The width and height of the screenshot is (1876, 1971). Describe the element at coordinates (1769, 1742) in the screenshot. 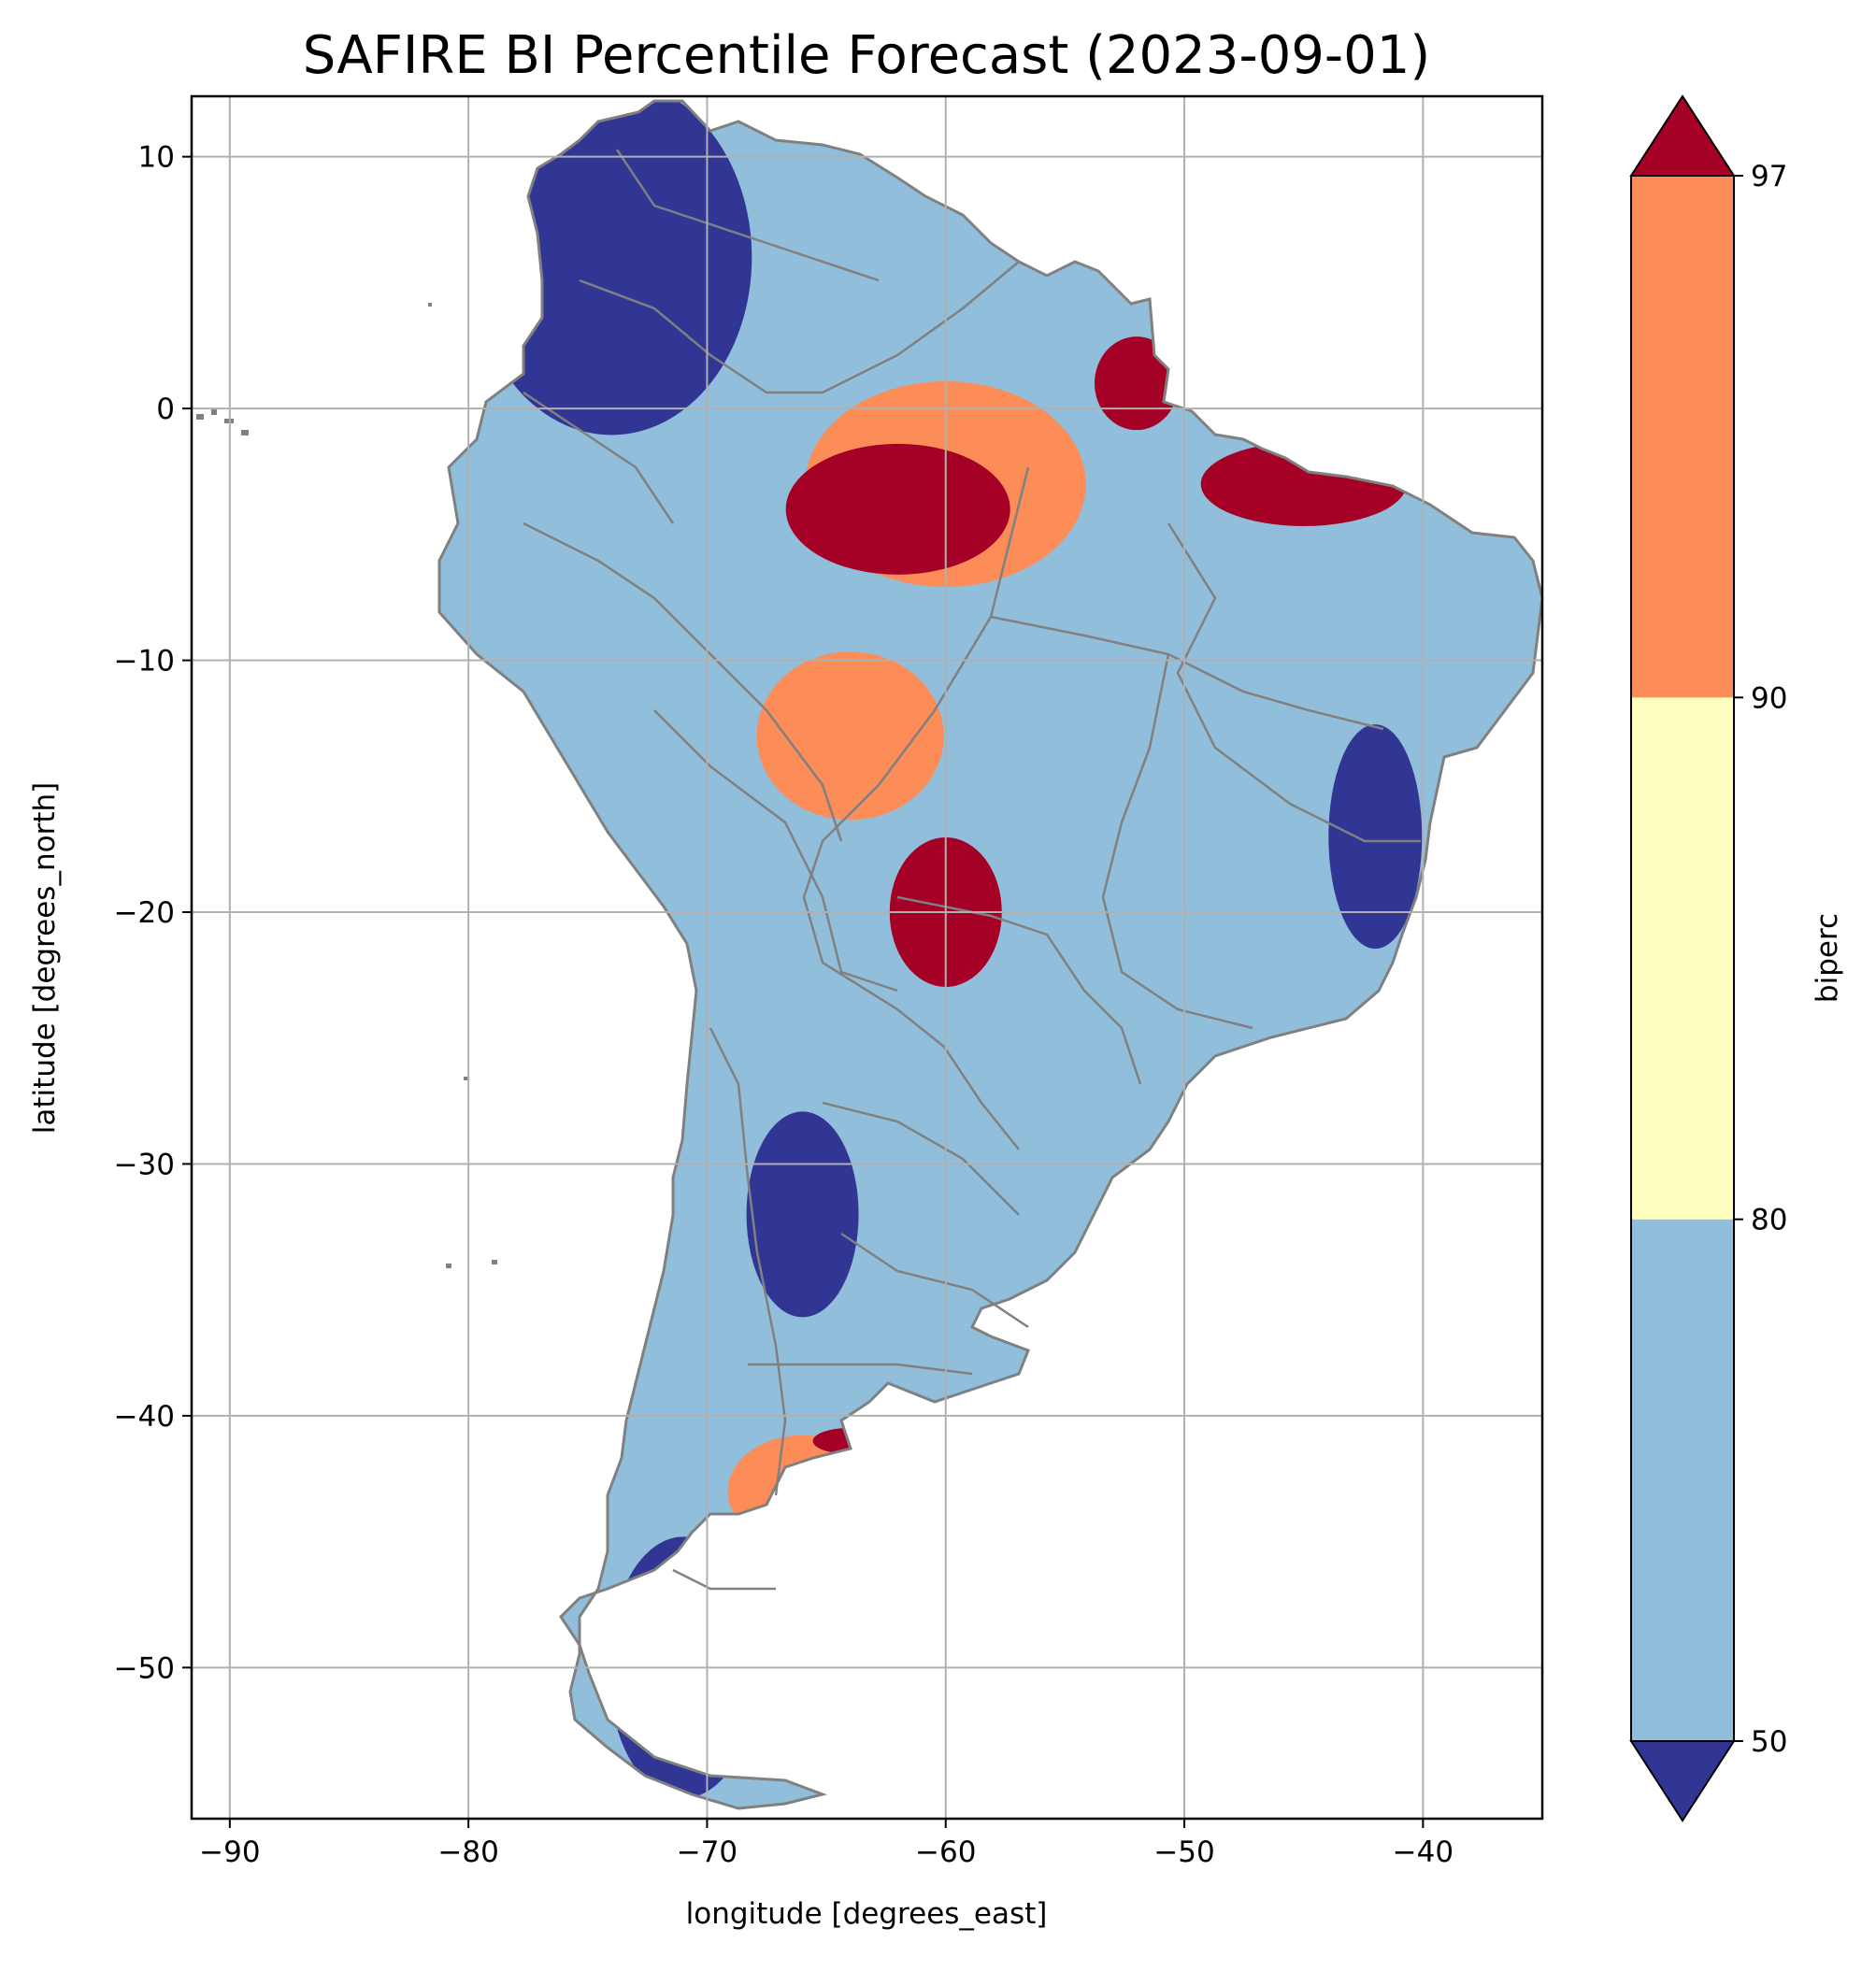

I see `colorbar-tick-label: 50` at that location.